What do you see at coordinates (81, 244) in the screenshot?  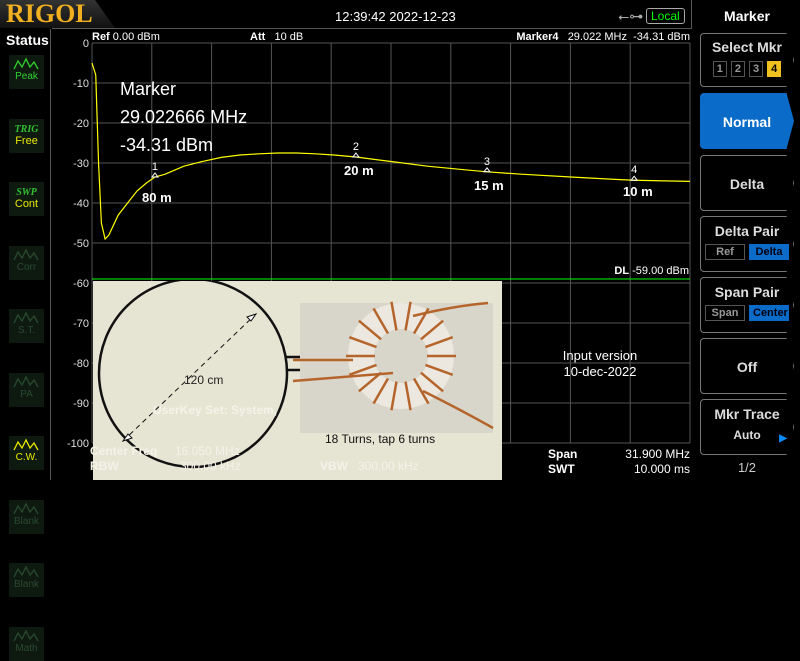 I see `y-tick-label: -50` at bounding box center [81, 244].